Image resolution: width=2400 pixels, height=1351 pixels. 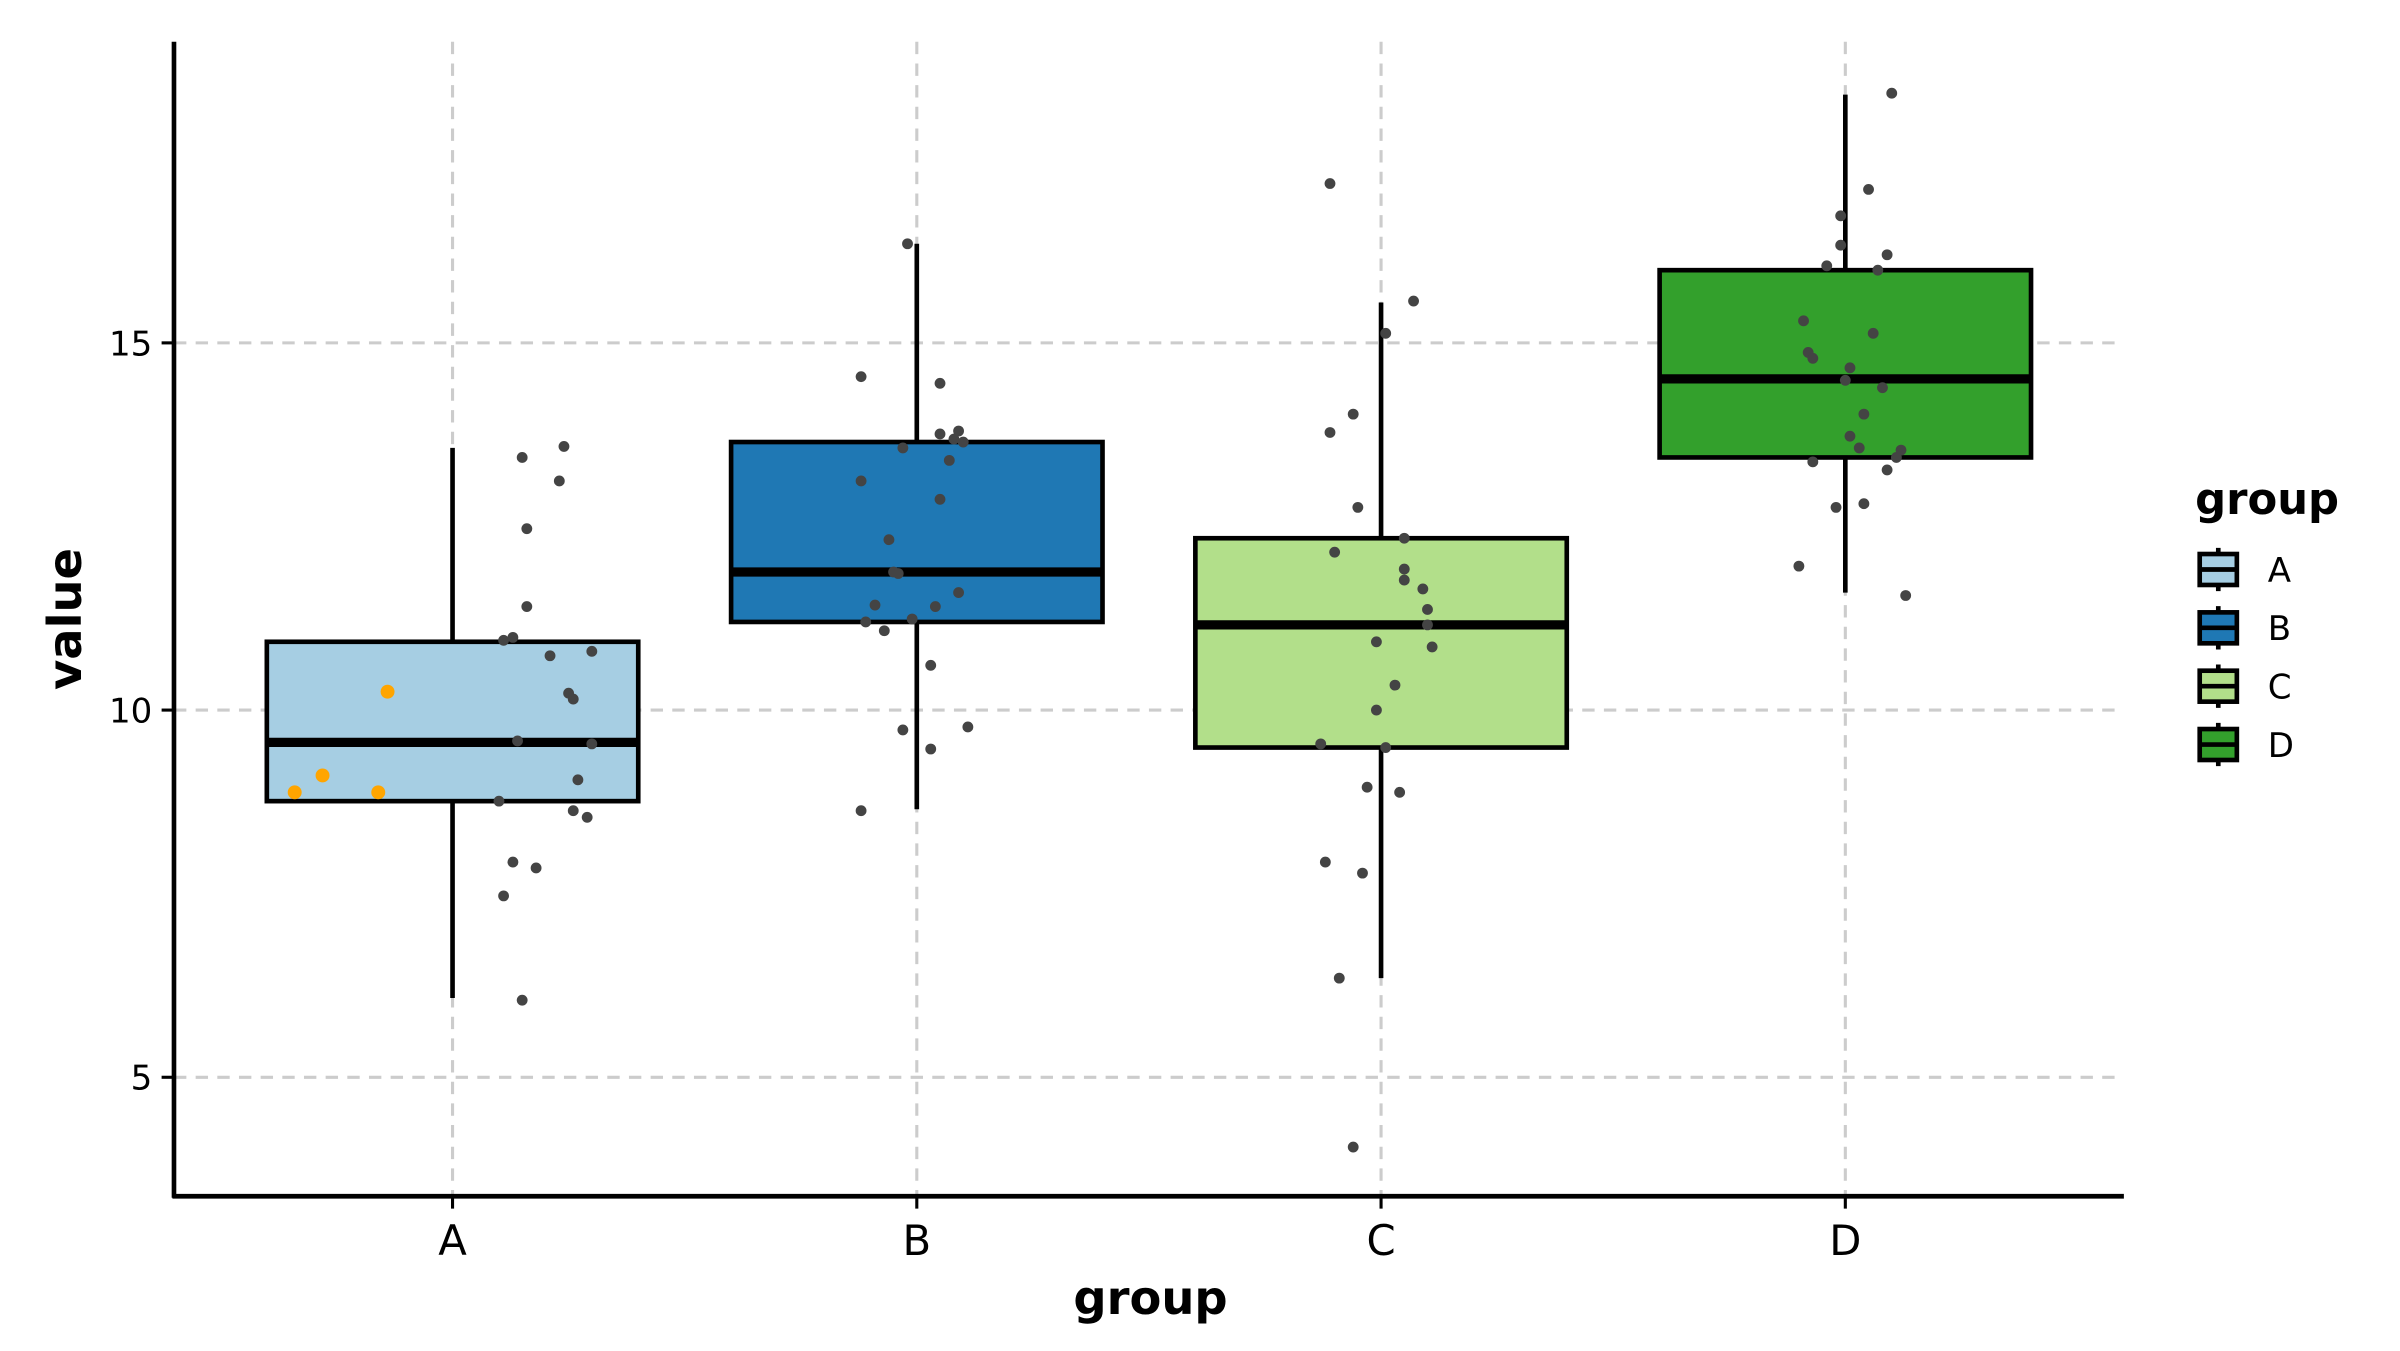 I want to click on x-tick-label: B, so click(x=916, y=1240).